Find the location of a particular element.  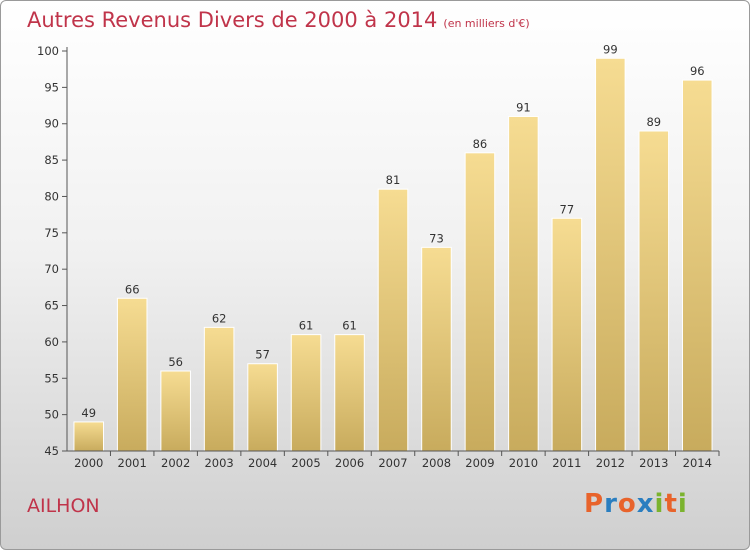

logo-letter: x is located at coordinates (645, 504).